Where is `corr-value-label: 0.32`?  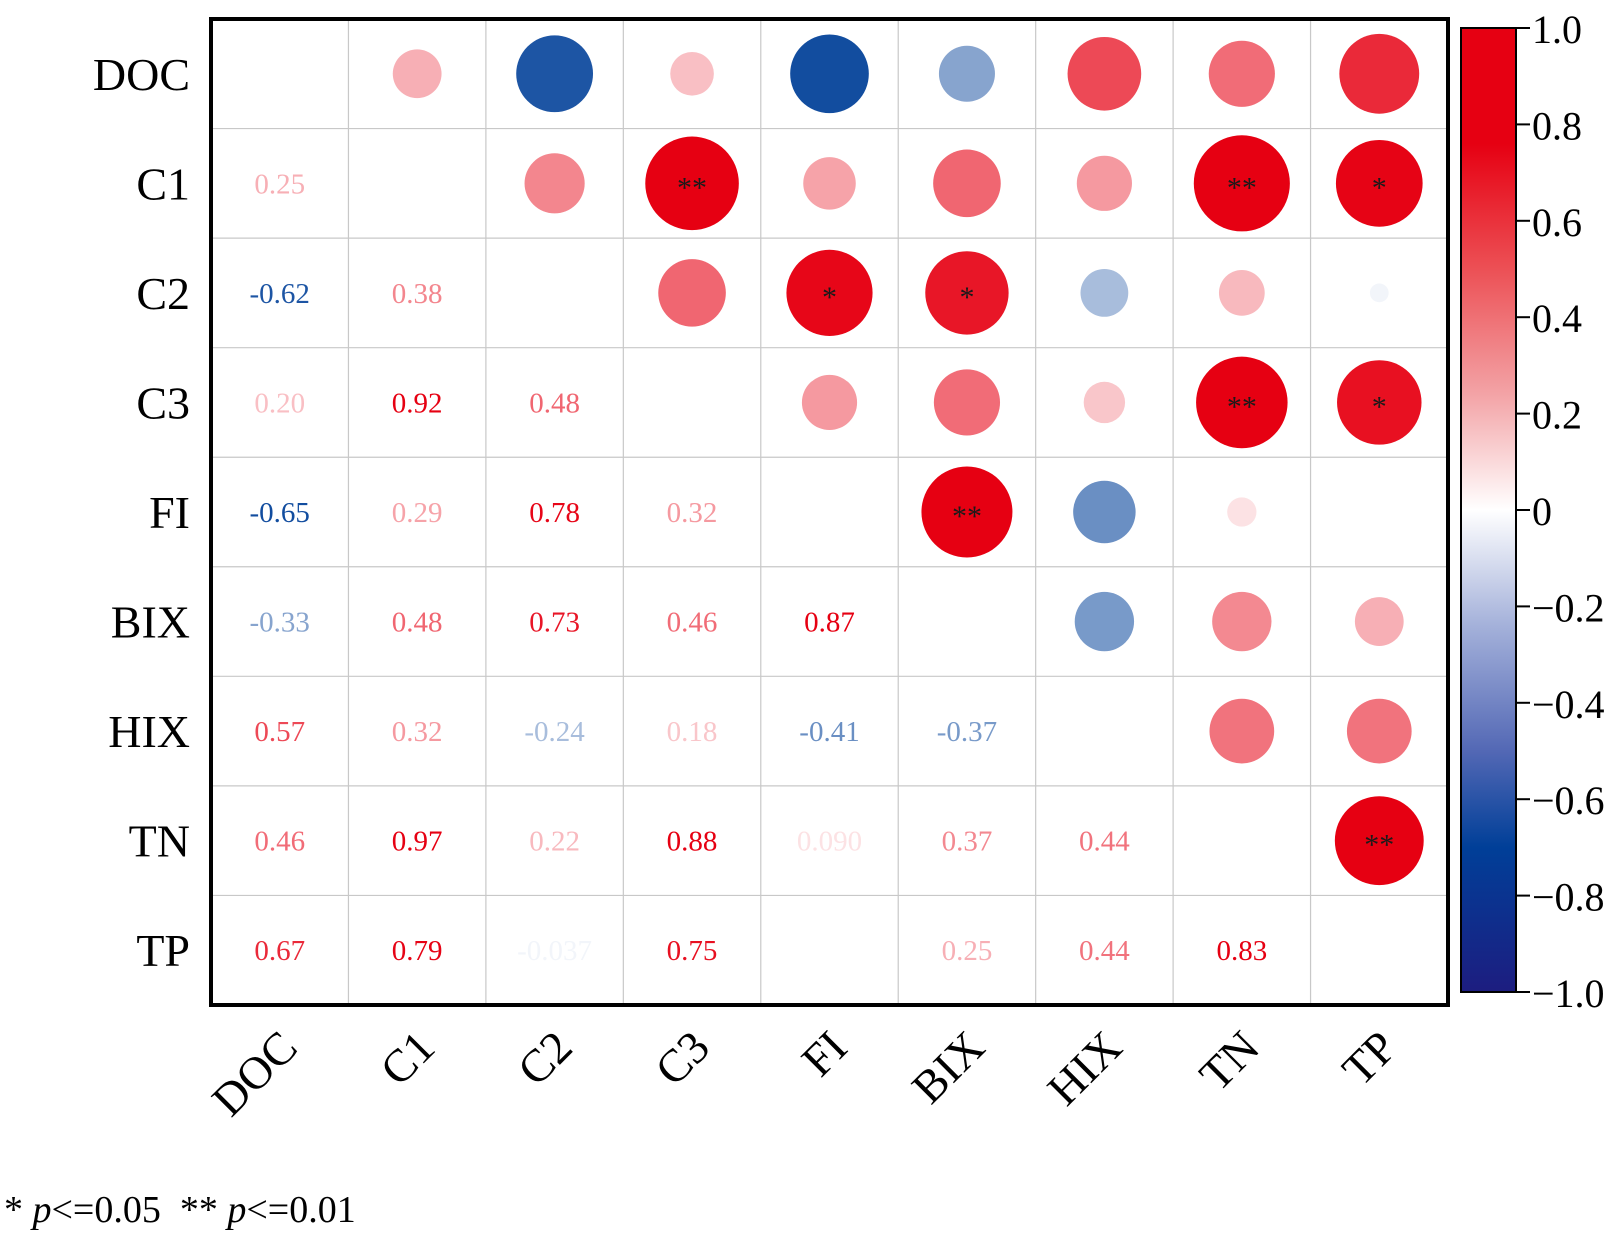
corr-value-label: 0.32 is located at coordinates (692, 513).